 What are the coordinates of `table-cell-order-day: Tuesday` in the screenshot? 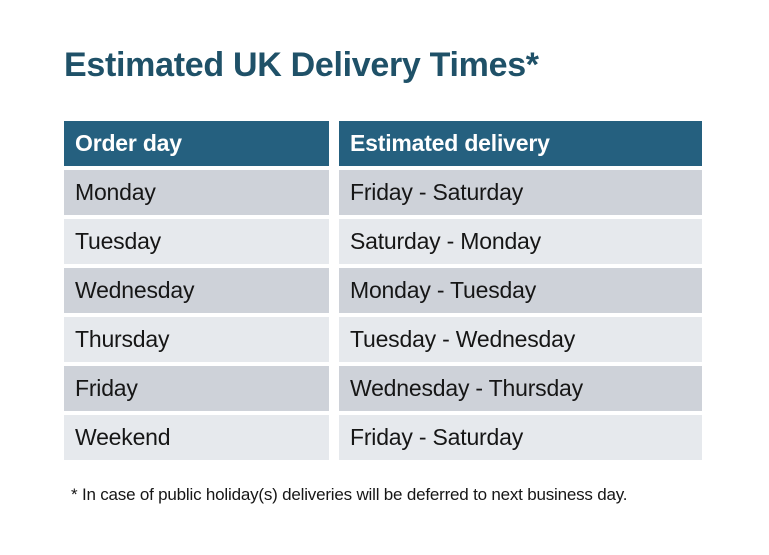 It's located at (196, 241).